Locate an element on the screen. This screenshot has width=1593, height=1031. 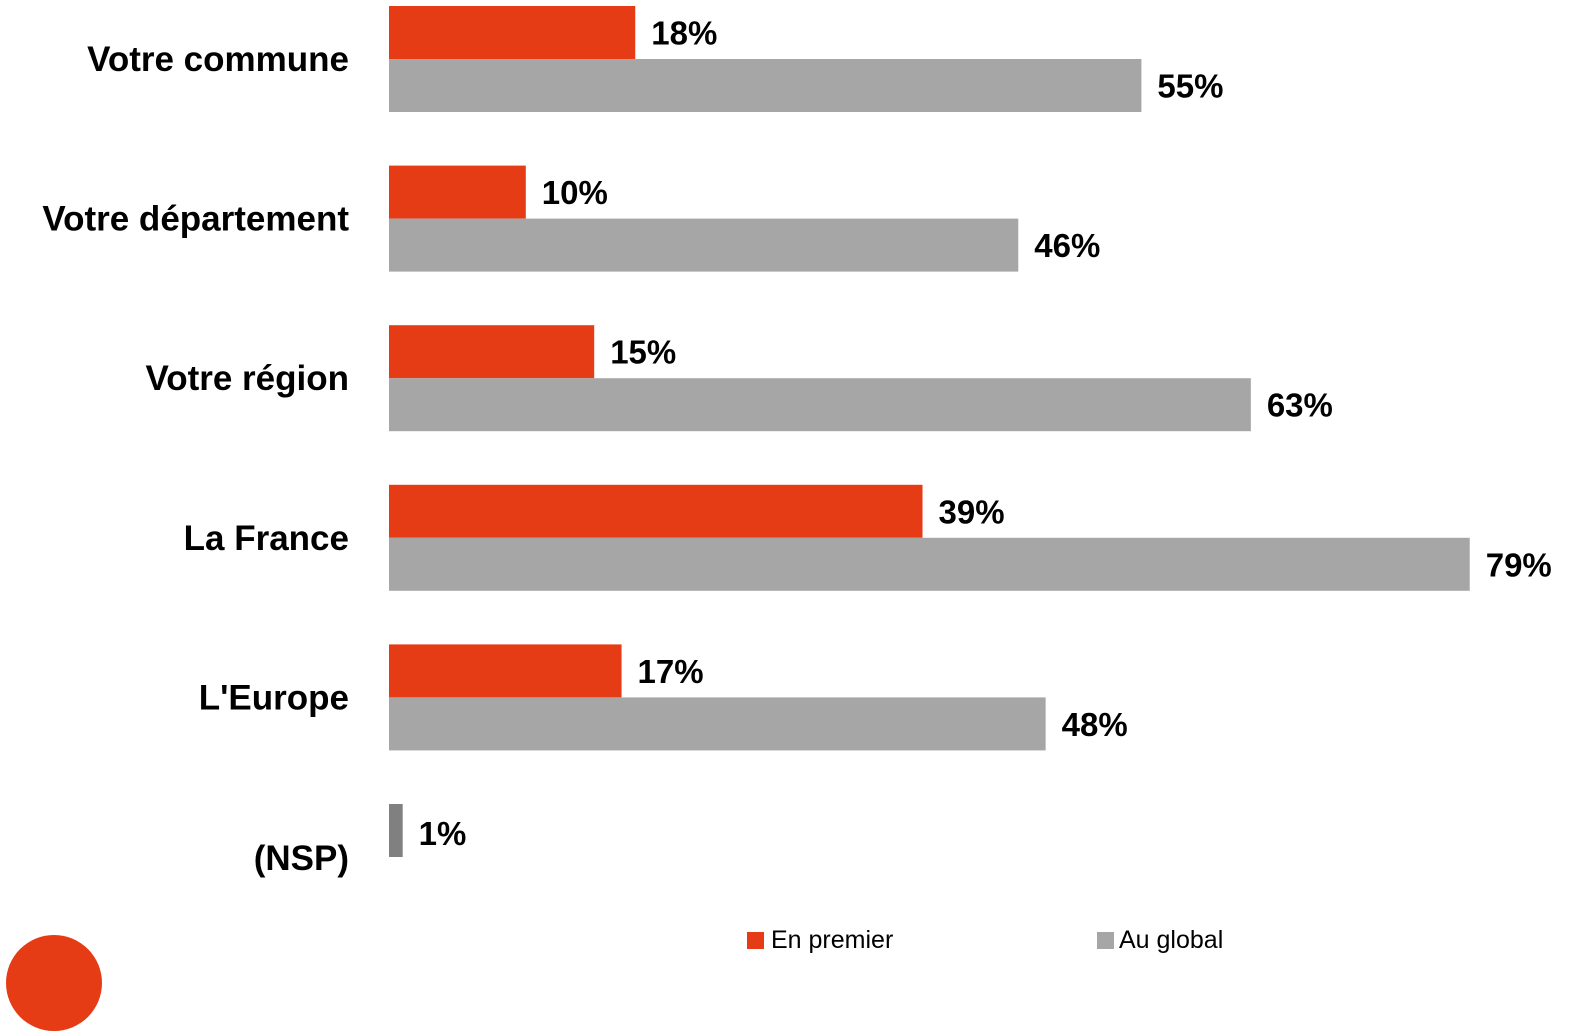
category-label: Votre commune is located at coordinates (218, 59).